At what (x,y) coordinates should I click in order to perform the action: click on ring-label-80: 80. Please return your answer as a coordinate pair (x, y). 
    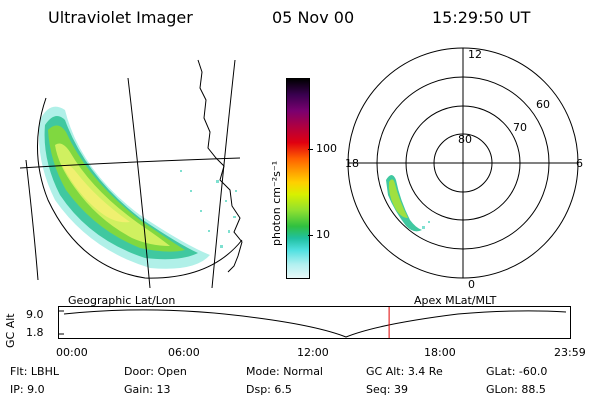
    Looking at the image, I should click on (465, 139).